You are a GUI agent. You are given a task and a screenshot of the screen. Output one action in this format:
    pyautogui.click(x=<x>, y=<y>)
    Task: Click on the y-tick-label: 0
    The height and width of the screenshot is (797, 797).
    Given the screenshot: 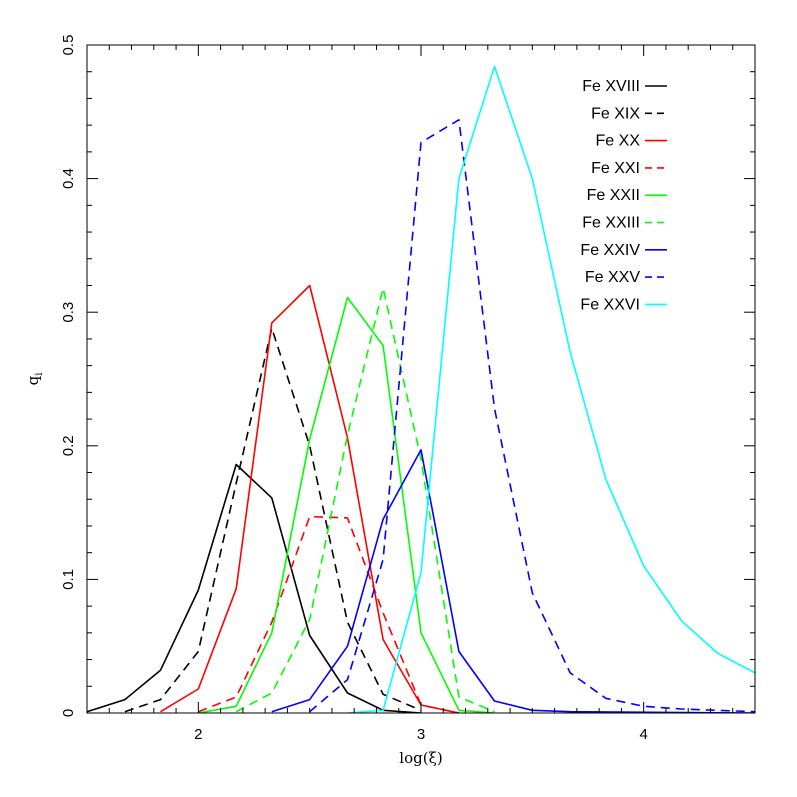 What is the action you would take?
    pyautogui.click(x=68, y=713)
    